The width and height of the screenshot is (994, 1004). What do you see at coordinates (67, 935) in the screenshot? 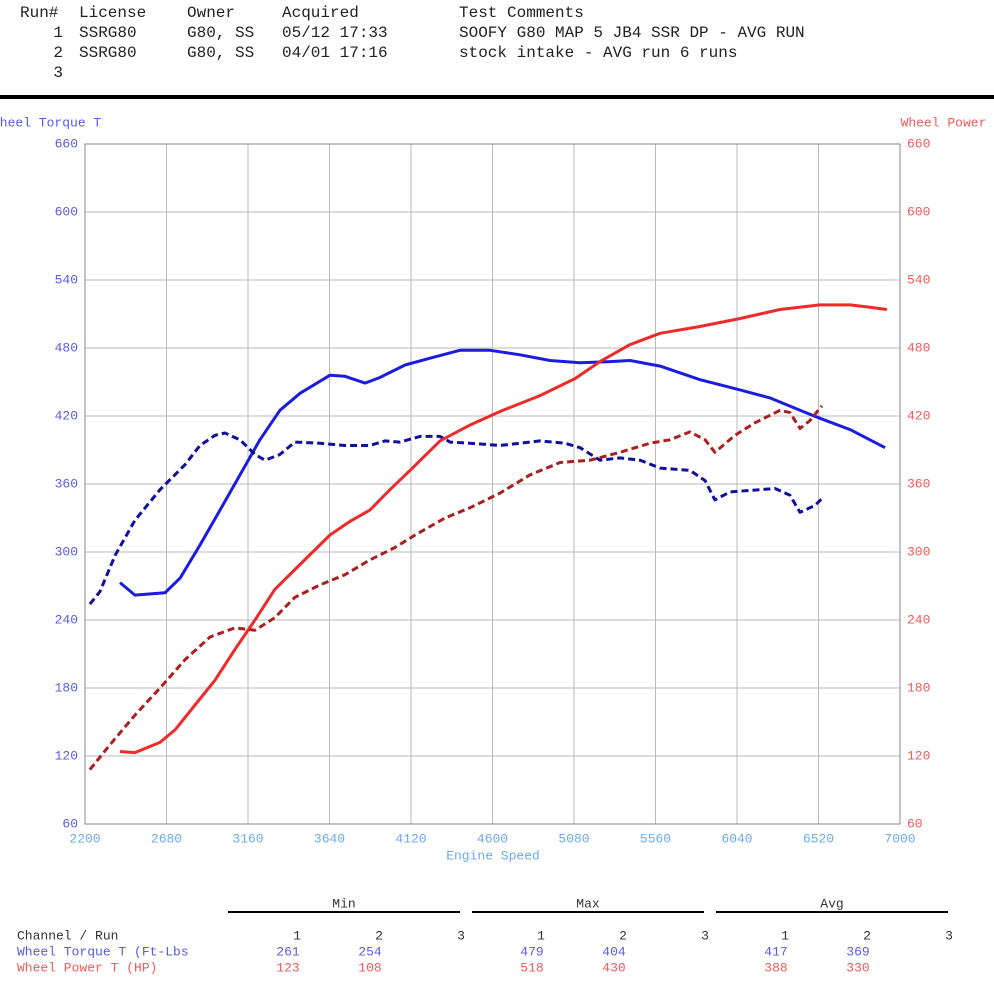
I see `stats-label: Channel / Run` at bounding box center [67, 935].